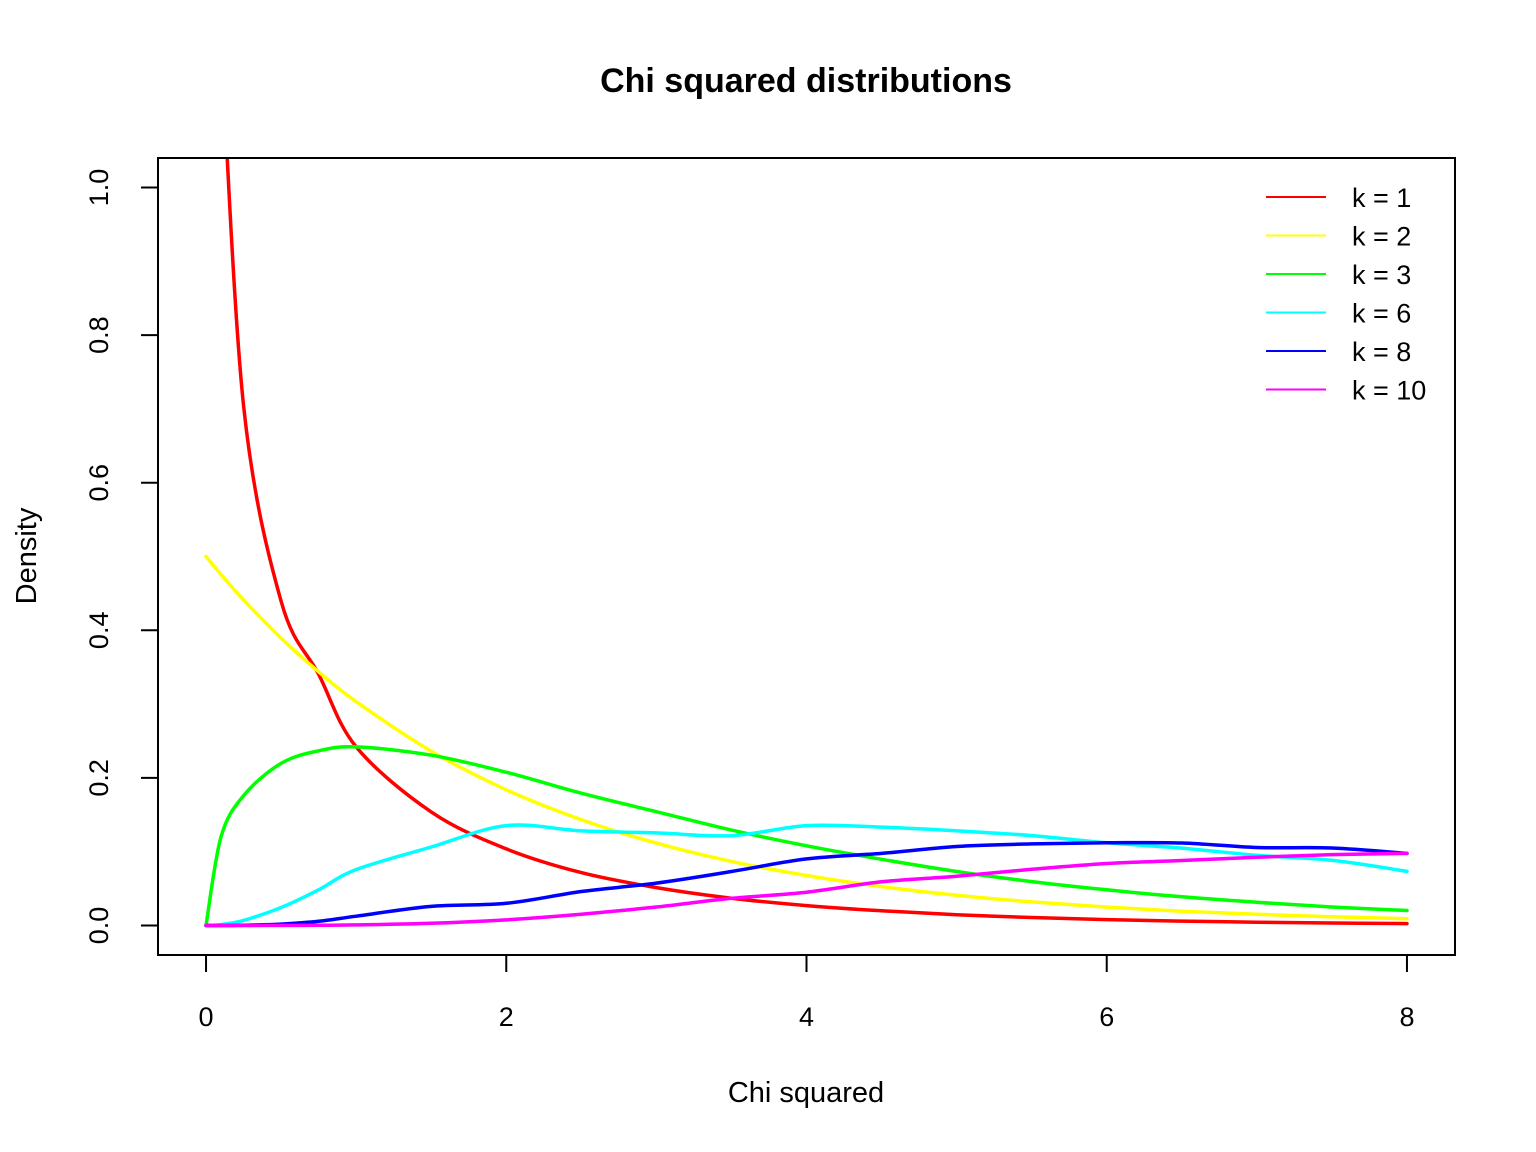 This screenshot has height=1152, width=1536. What do you see at coordinates (1406, 1017) in the screenshot?
I see `x-tick-label: 8` at bounding box center [1406, 1017].